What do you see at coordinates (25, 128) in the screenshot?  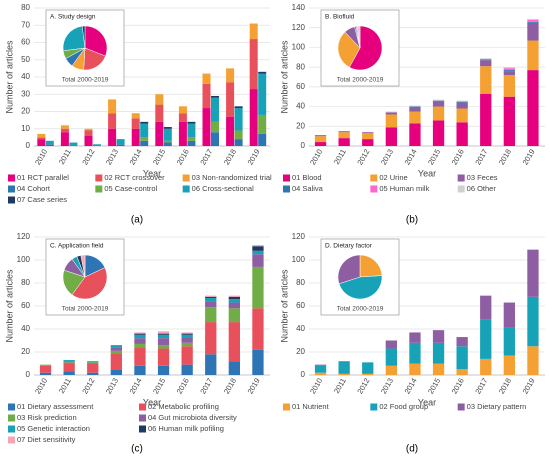 I see `y-tick-label: 10` at bounding box center [25, 128].